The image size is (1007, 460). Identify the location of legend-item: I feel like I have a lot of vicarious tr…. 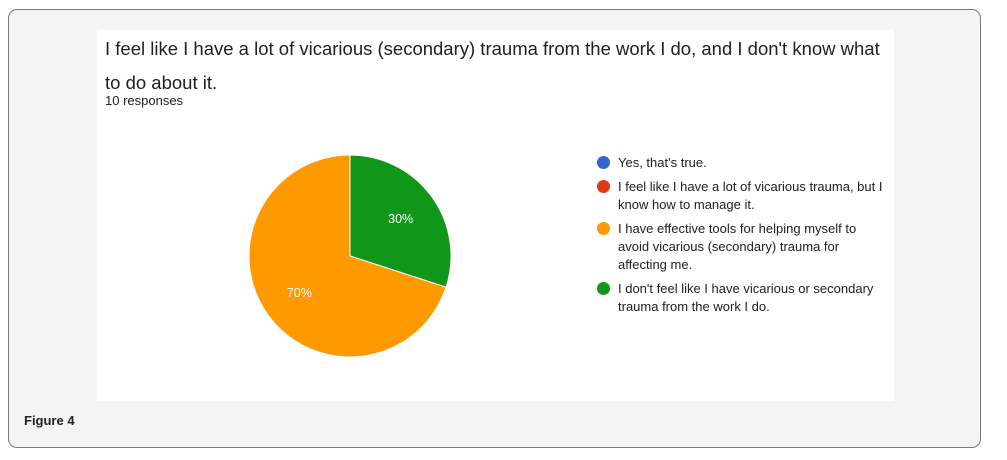
(742, 196).